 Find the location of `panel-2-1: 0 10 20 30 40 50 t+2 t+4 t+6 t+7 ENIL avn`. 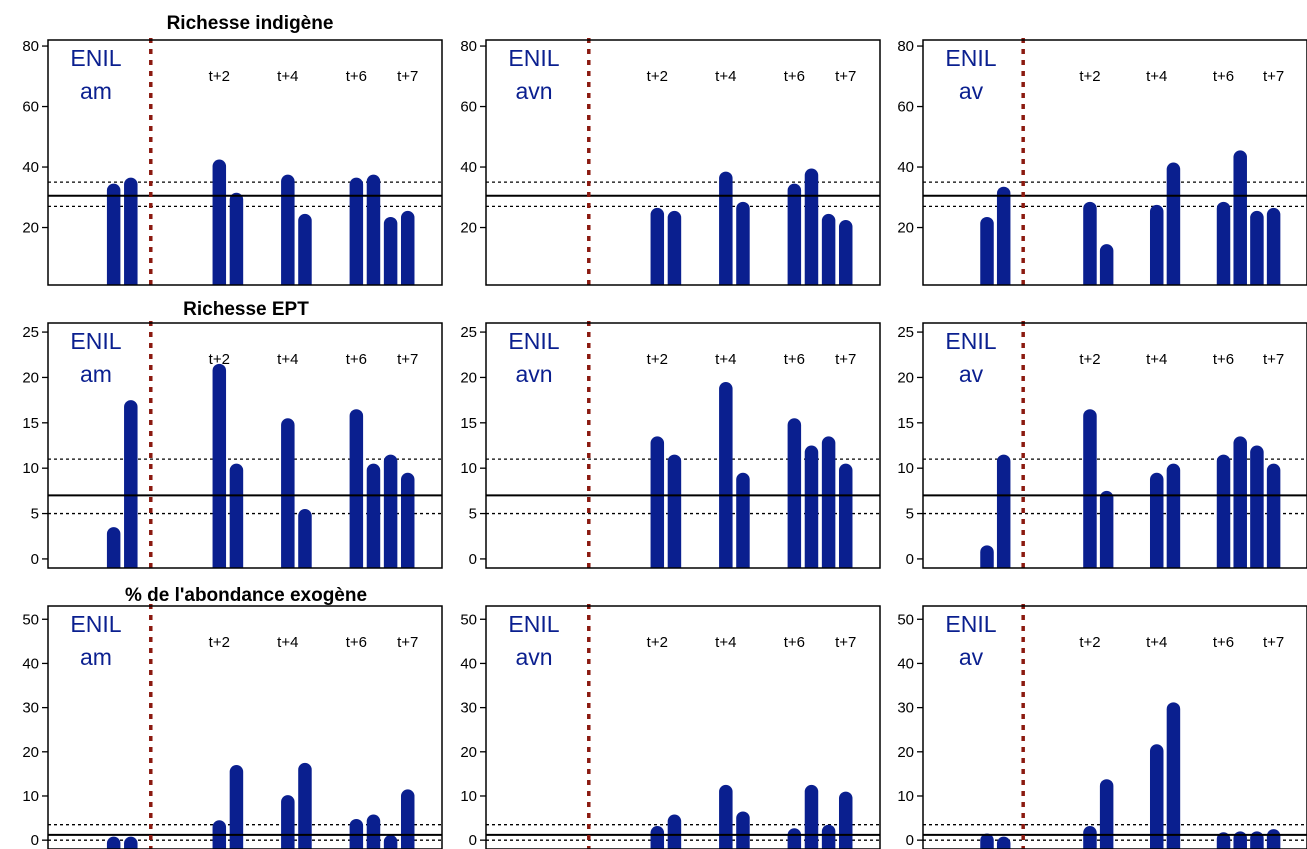

panel-2-1: 0 10 20 30 40 50 t+2 t+4 t+6 t+7 ENIL avn is located at coordinates (670, 726).